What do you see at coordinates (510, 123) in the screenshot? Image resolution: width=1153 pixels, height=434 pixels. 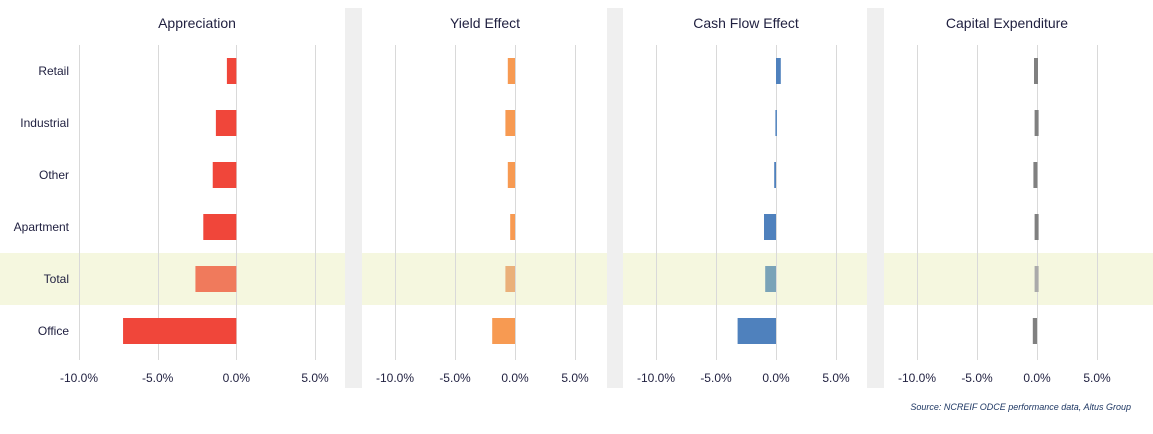 I see `bar-yield-effect-industrial` at bounding box center [510, 123].